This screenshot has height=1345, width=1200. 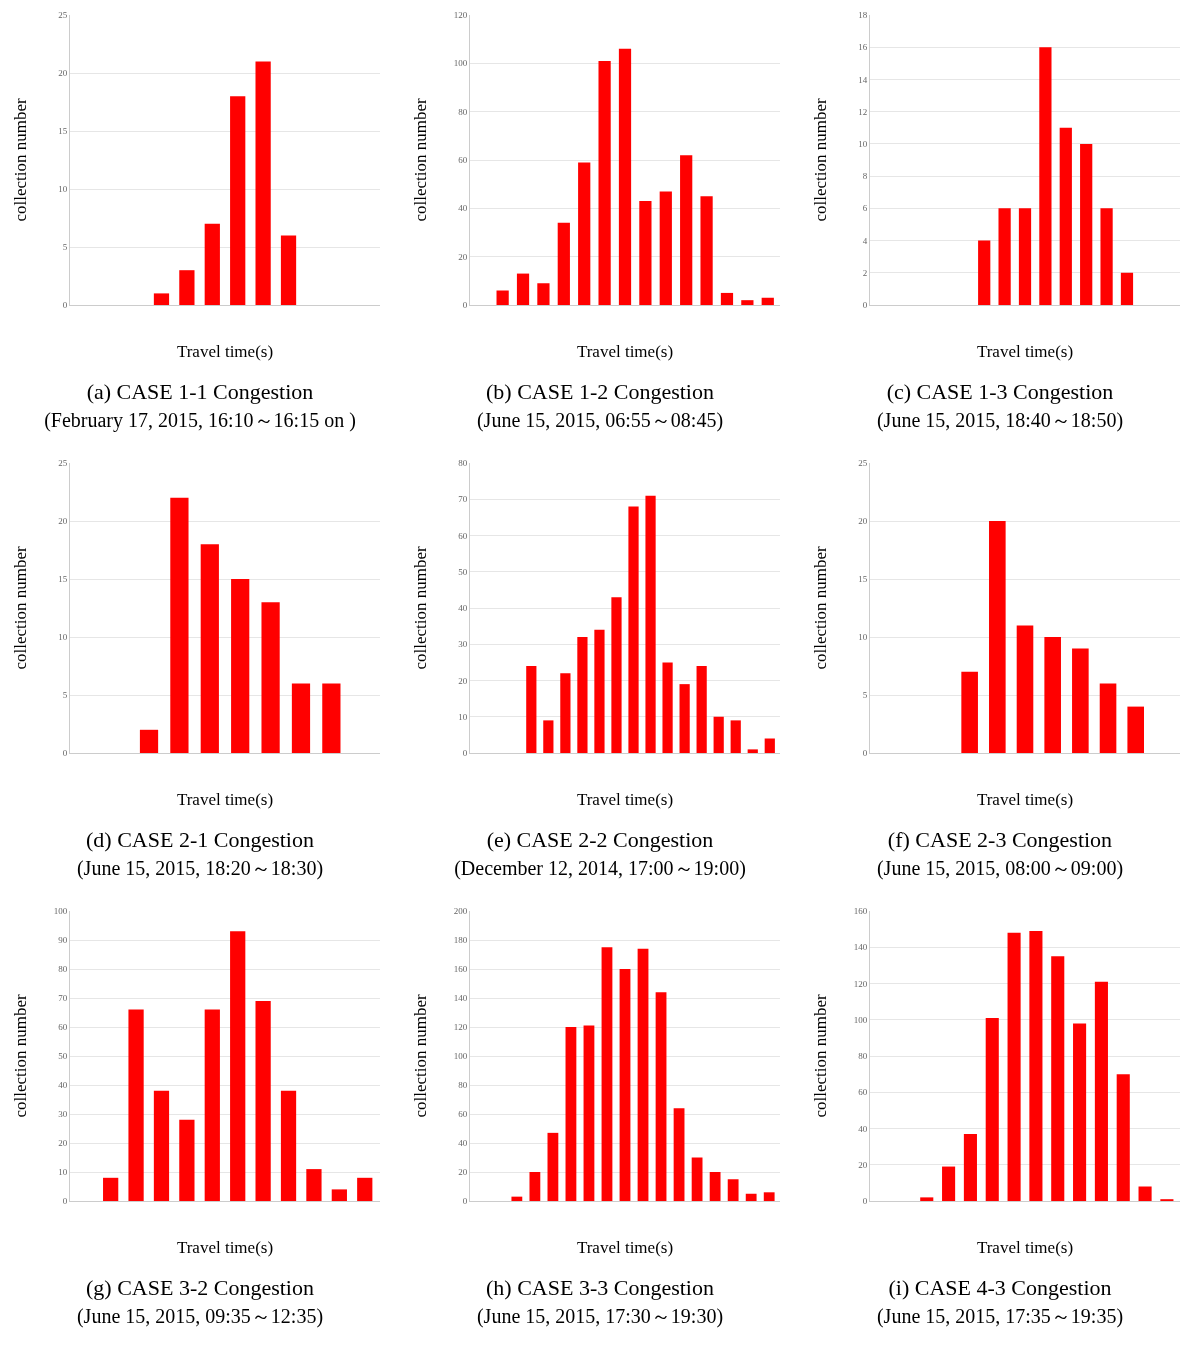 What do you see at coordinates (1000, 392) in the screenshot?
I see `text: (c) CASE 1-3 Congestion` at bounding box center [1000, 392].